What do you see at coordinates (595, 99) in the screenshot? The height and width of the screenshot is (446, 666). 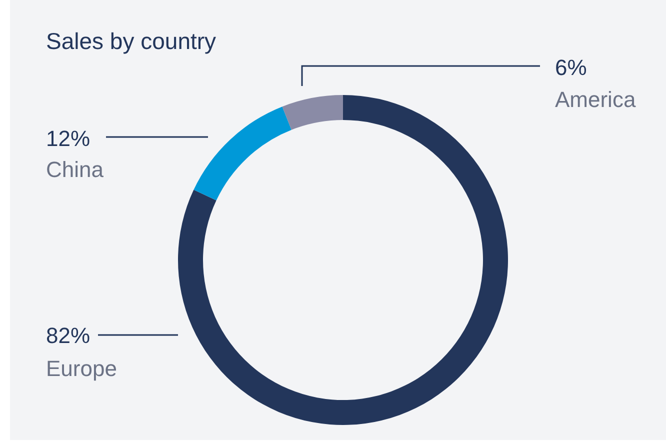 I see `slice-label: America` at bounding box center [595, 99].